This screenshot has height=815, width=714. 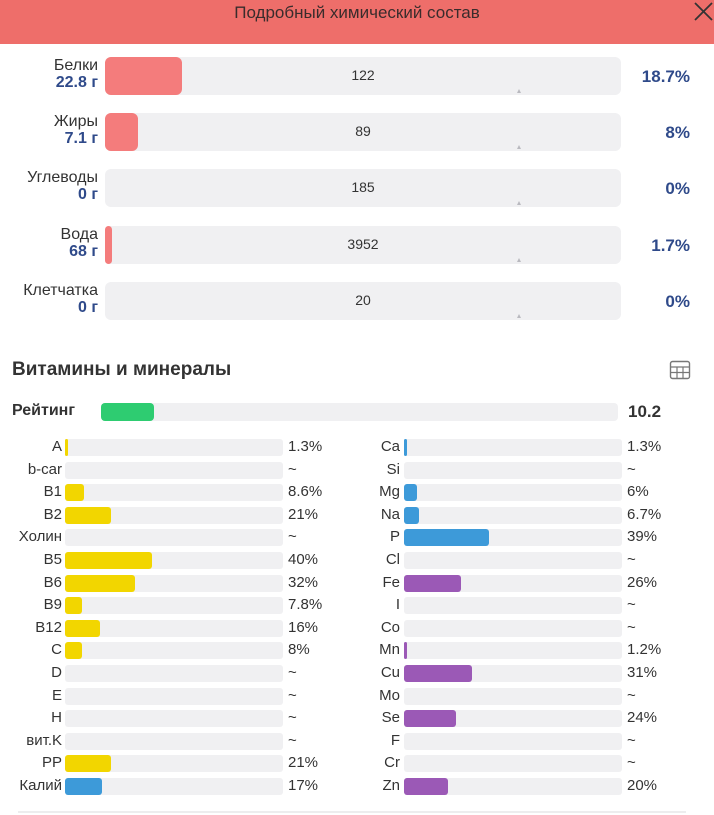 I want to click on nutrient-percent: 6%, so click(x=638, y=492).